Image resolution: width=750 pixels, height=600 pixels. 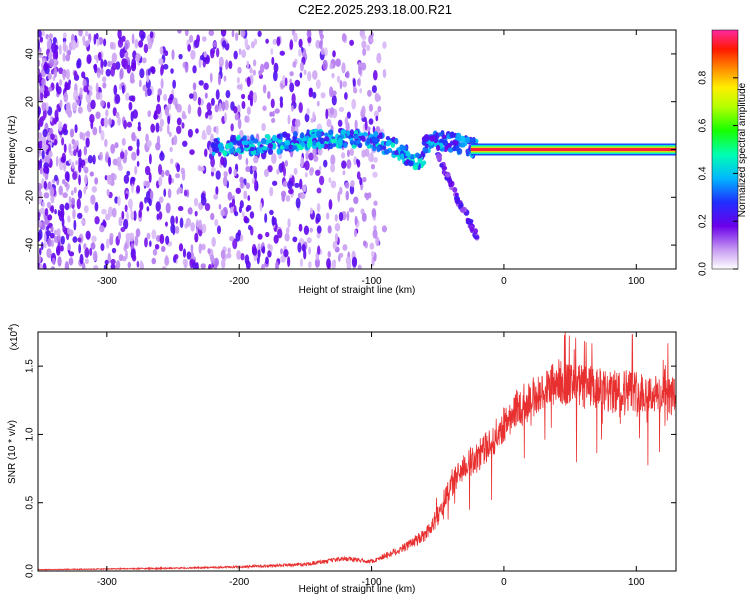 What do you see at coordinates (703, 173) in the screenshot?
I see `colorbar-tick-label: 0.4` at bounding box center [703, 173].